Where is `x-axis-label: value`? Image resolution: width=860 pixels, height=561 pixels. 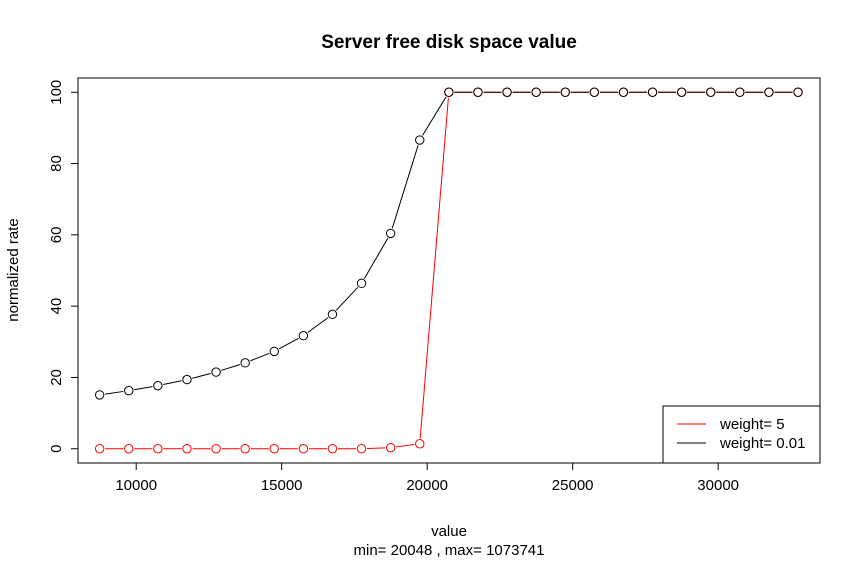 x-axis-label: value is located at coordinates (449, 531).